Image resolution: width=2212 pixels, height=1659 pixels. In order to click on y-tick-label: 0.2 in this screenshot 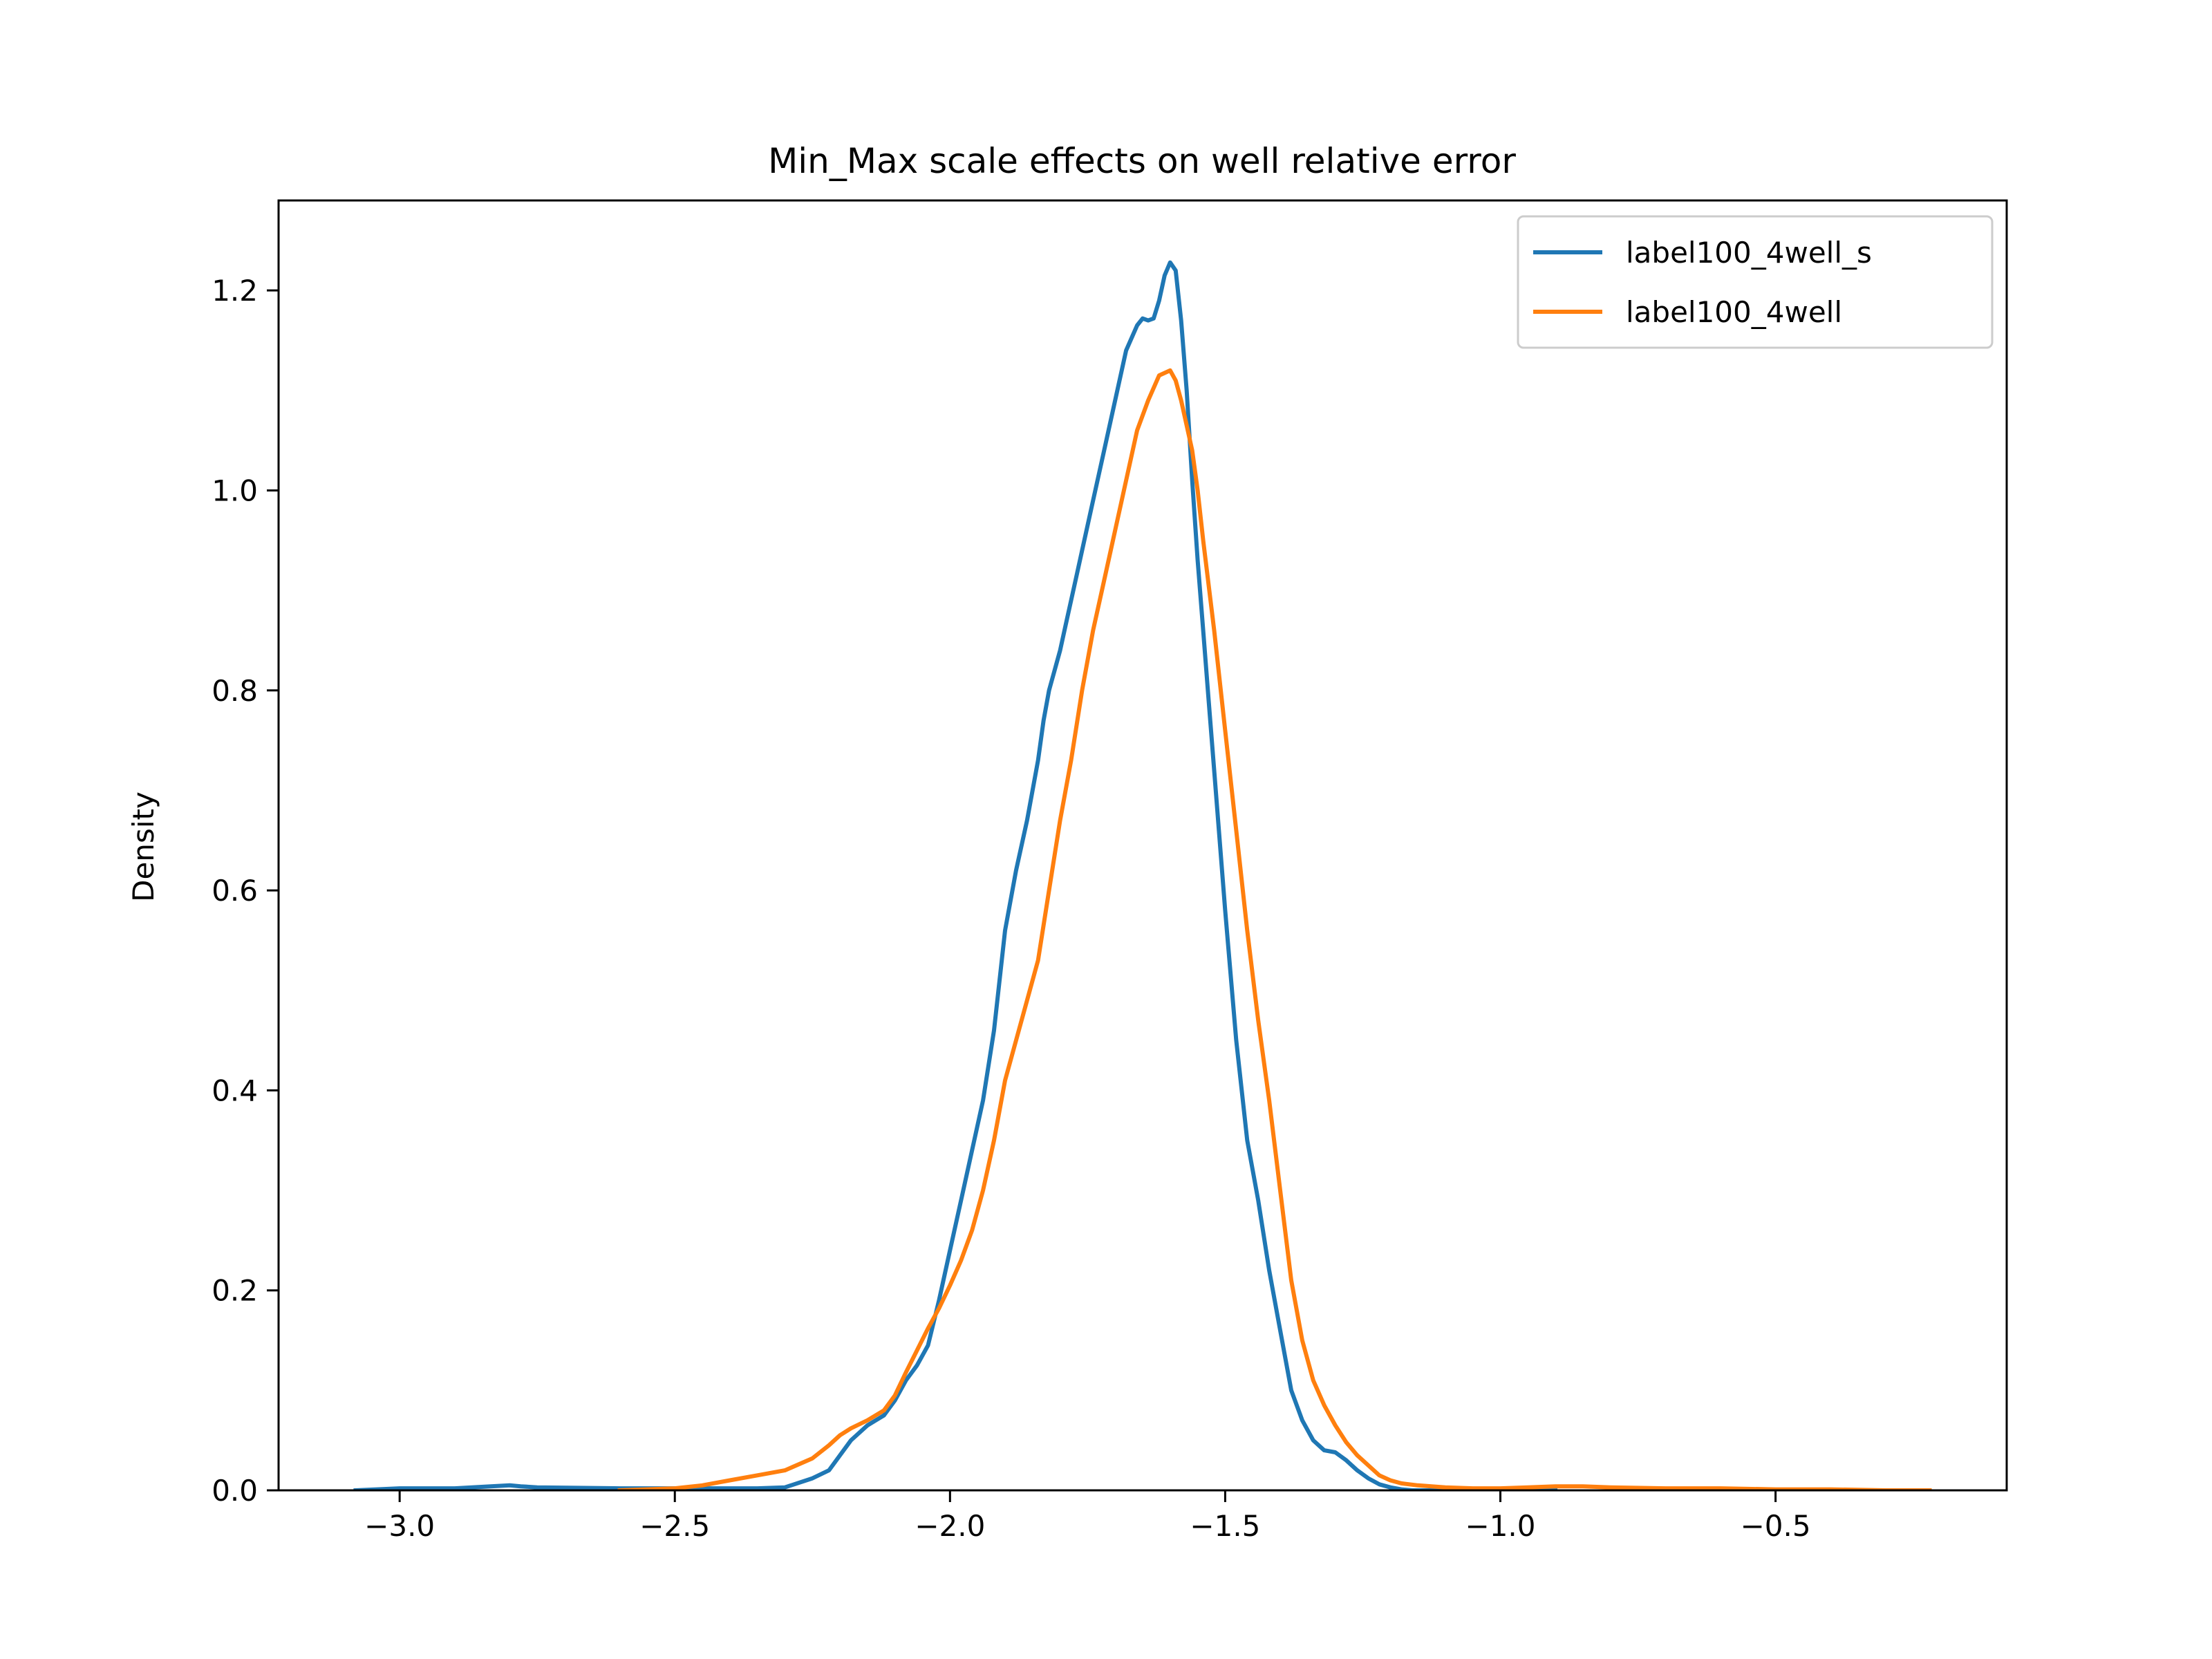, I will do `click(235, 1291)`.